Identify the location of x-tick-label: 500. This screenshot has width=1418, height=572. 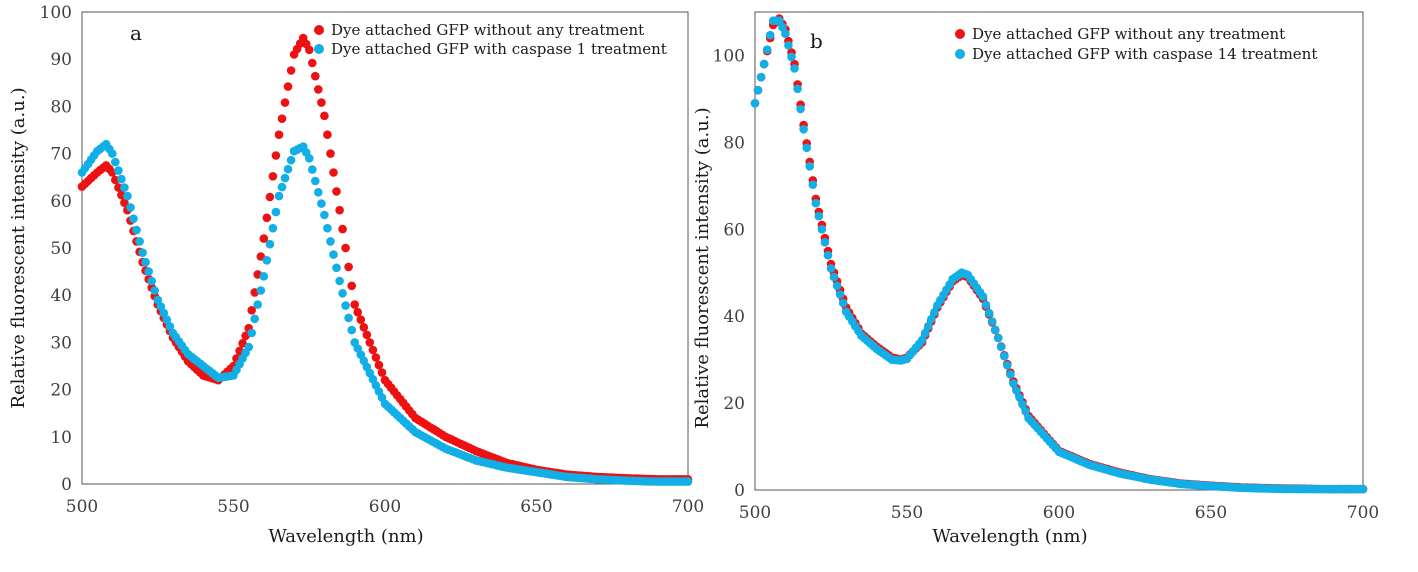
(755, 513).